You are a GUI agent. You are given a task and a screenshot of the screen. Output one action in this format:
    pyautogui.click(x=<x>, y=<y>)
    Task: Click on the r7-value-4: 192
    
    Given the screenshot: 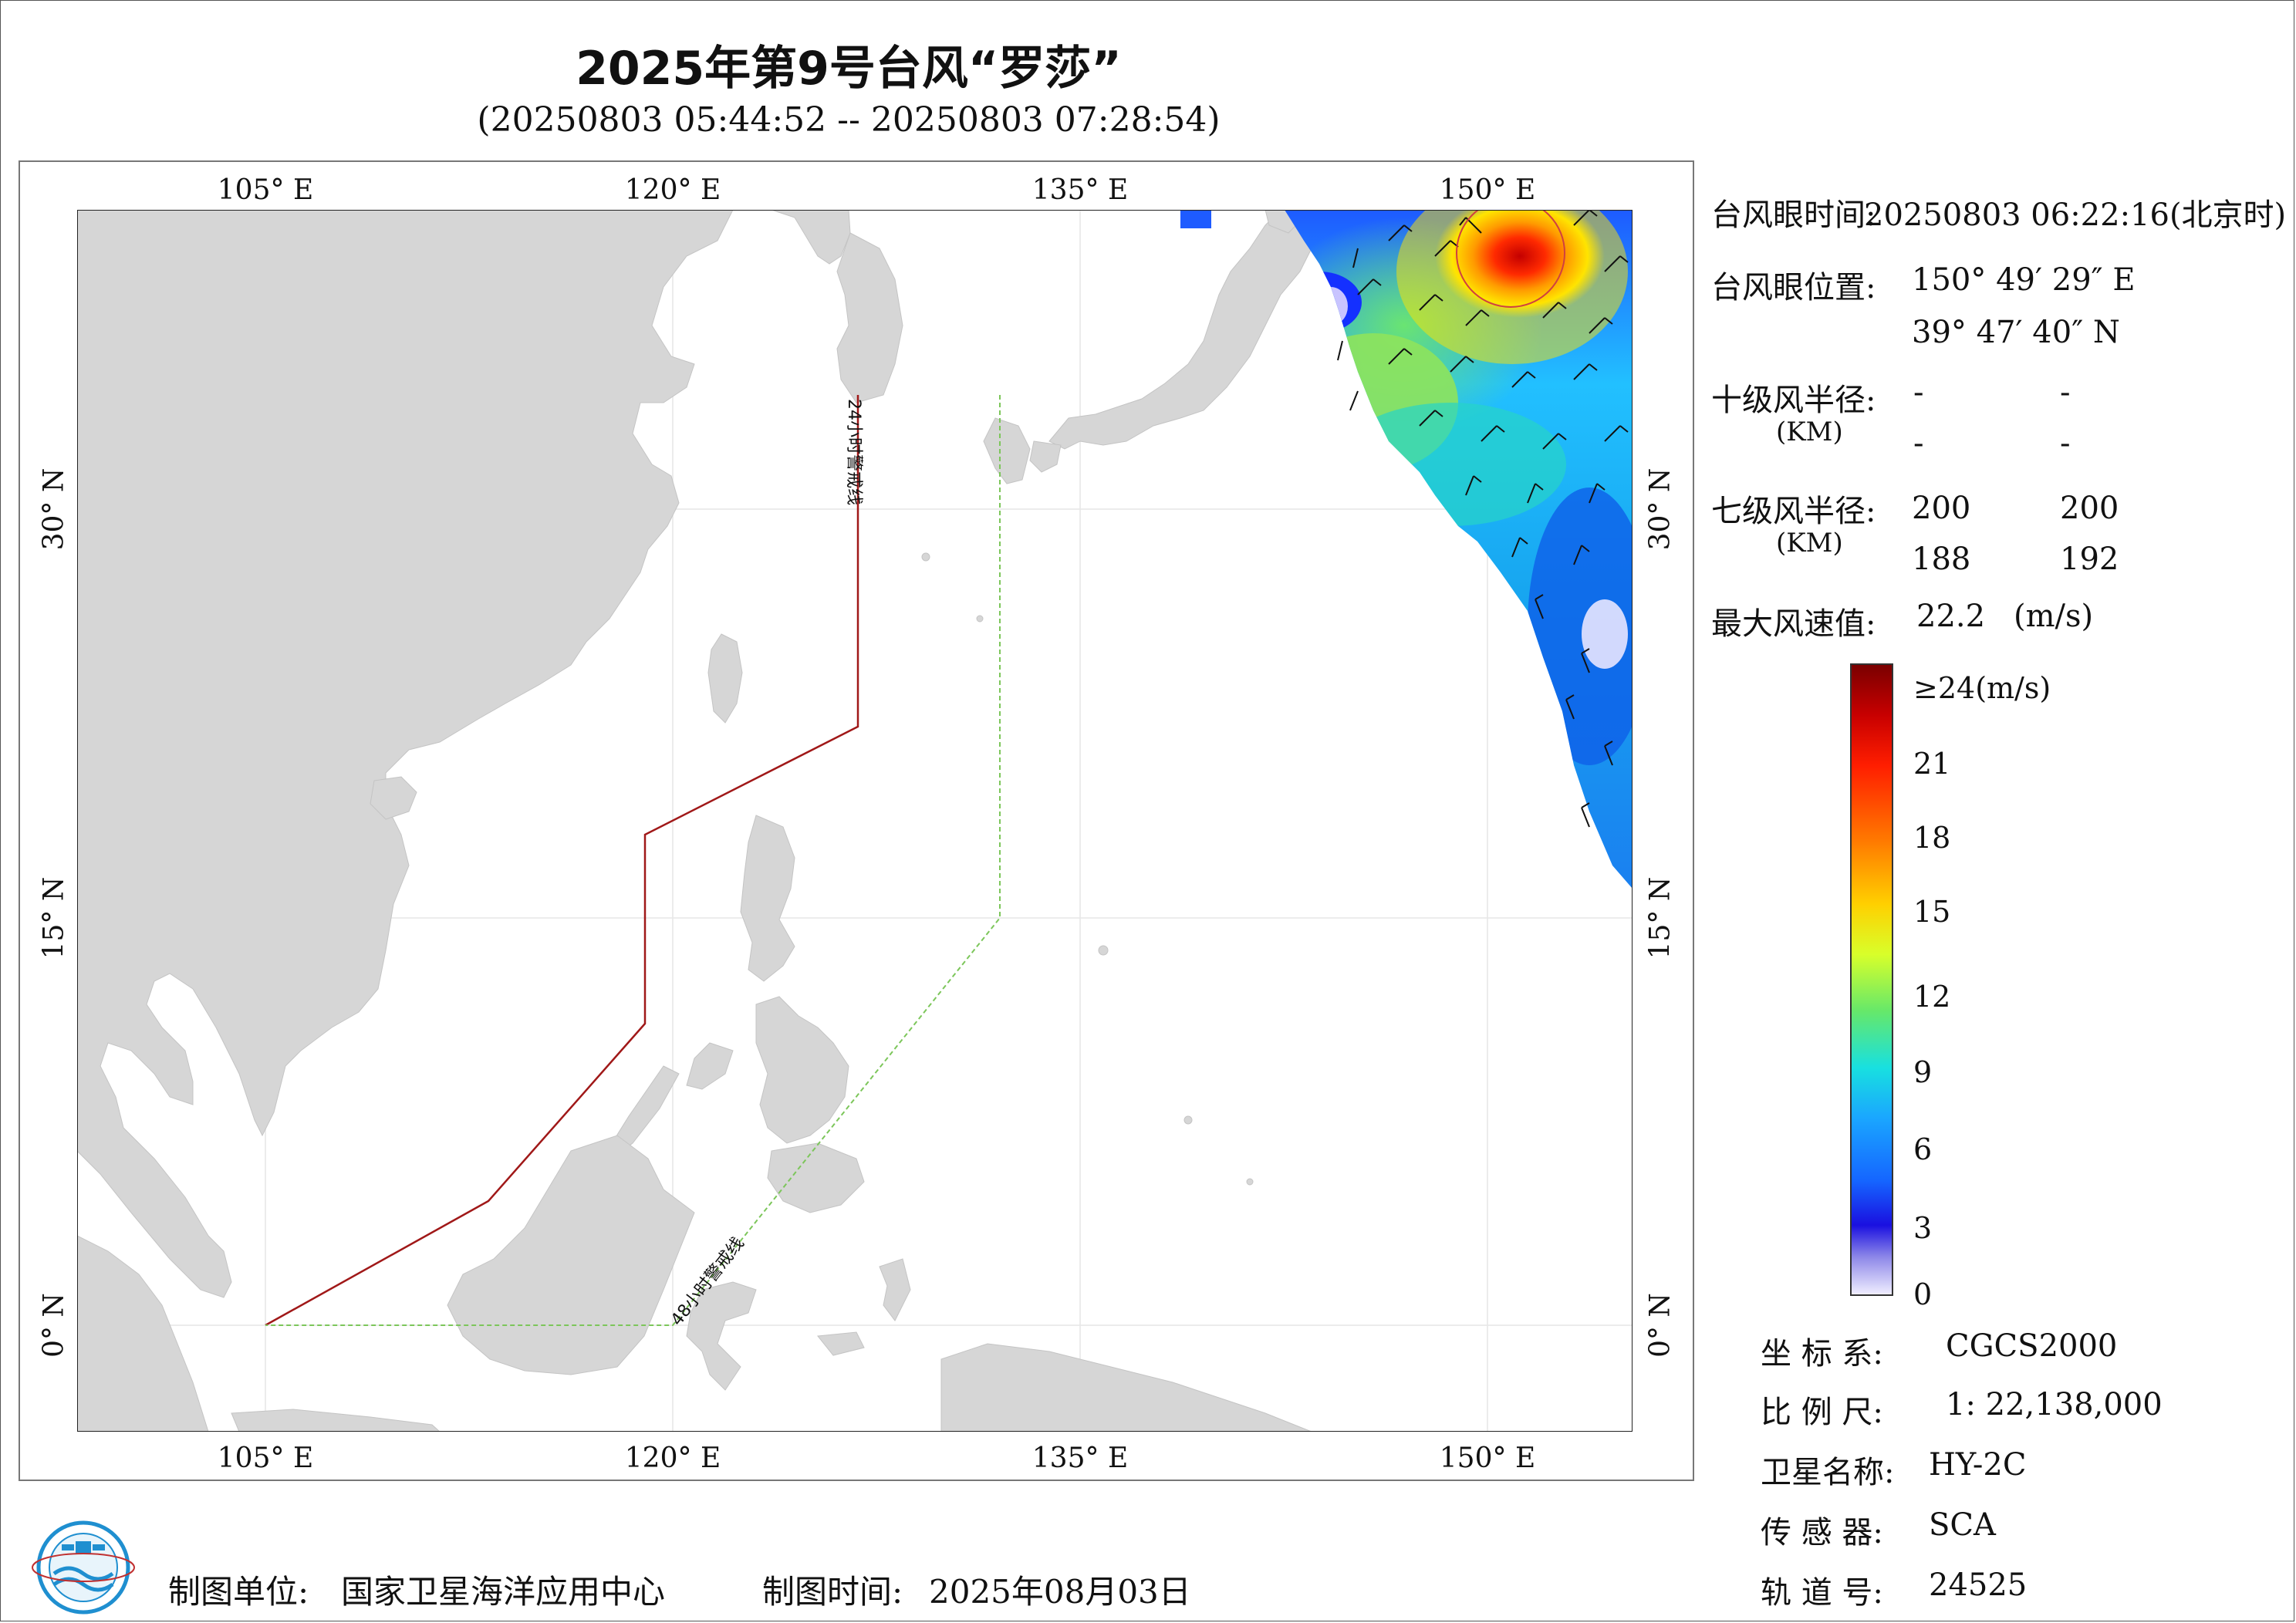 What is the action you would take?
    pyautogui.click(x=2089, y=559)
    